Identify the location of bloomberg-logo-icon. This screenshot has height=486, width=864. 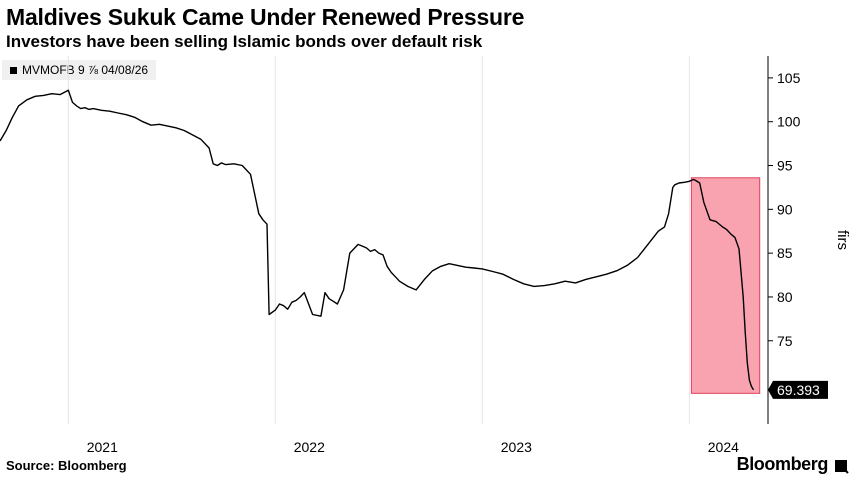
(842, 467).